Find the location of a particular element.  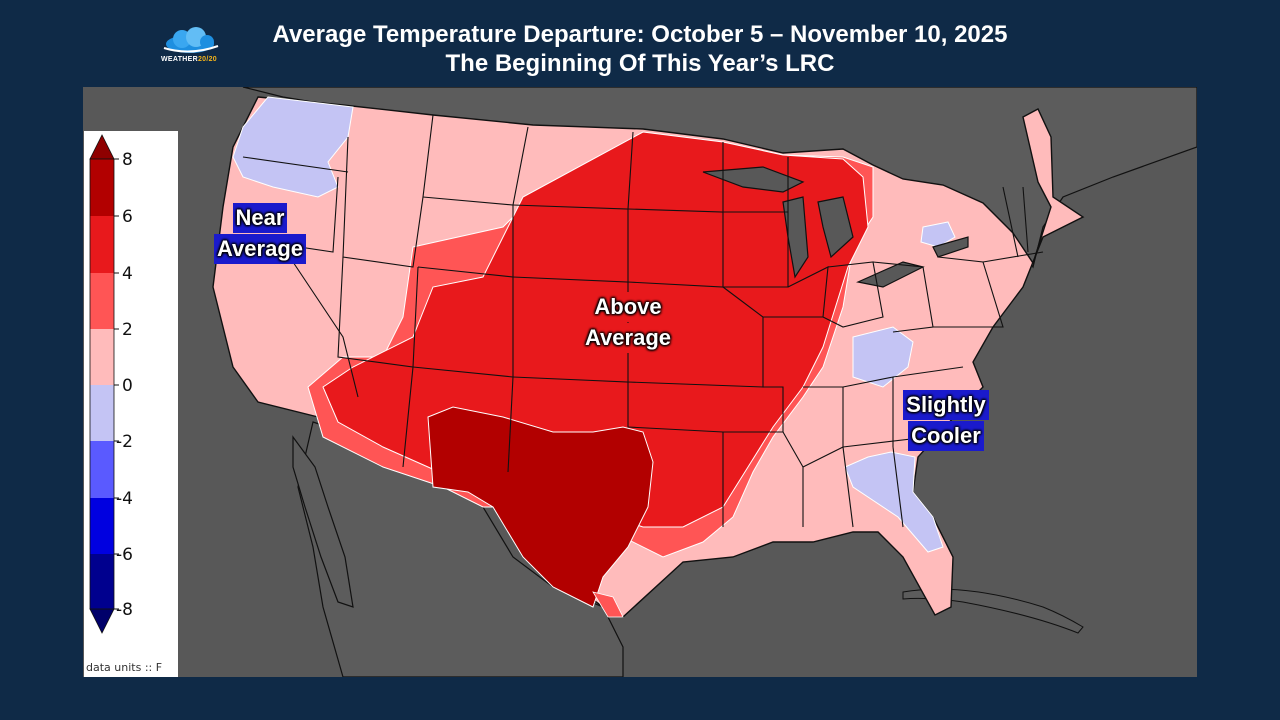

logo-text: WEATHER20/20 is located at coordinates (189, 59).